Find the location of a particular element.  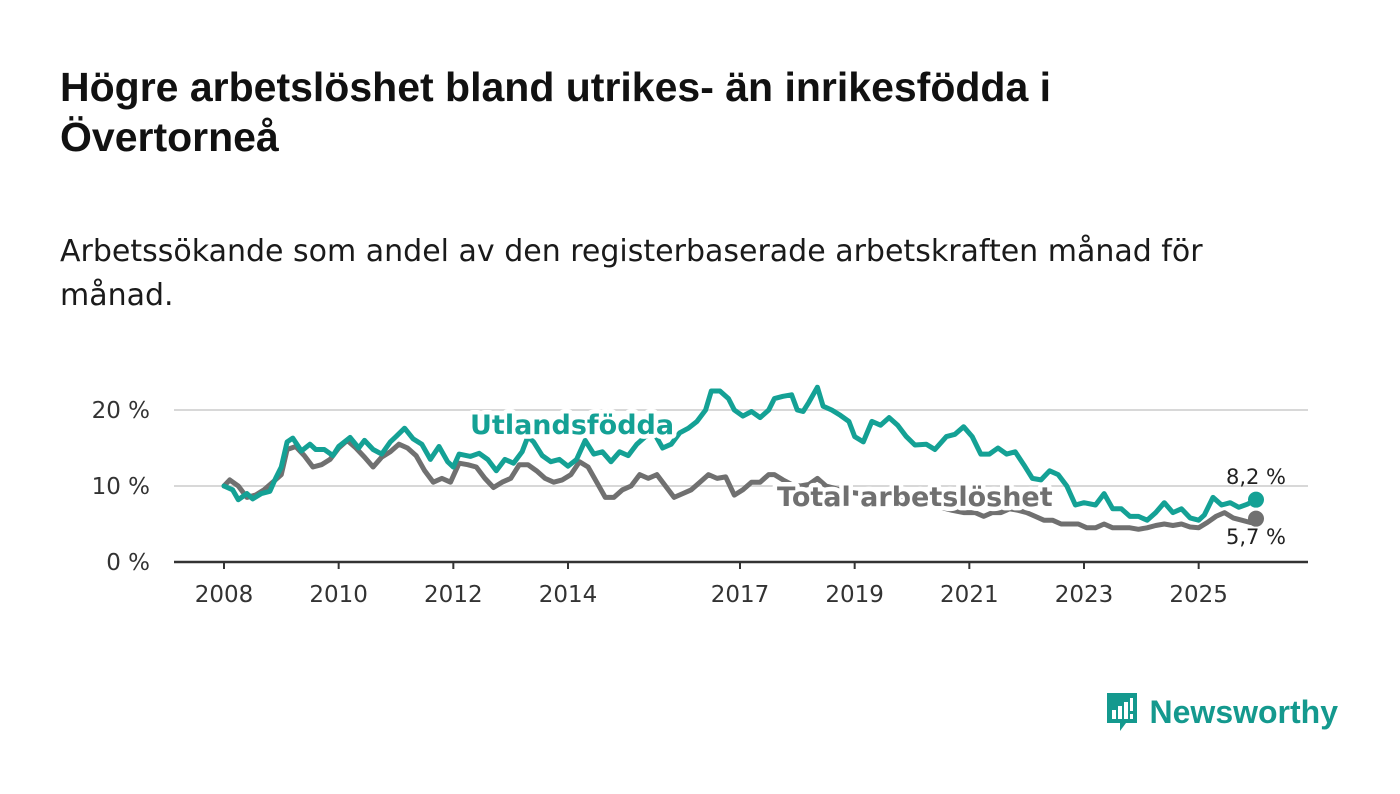

grid-lines is located at coordinates (741, 448).